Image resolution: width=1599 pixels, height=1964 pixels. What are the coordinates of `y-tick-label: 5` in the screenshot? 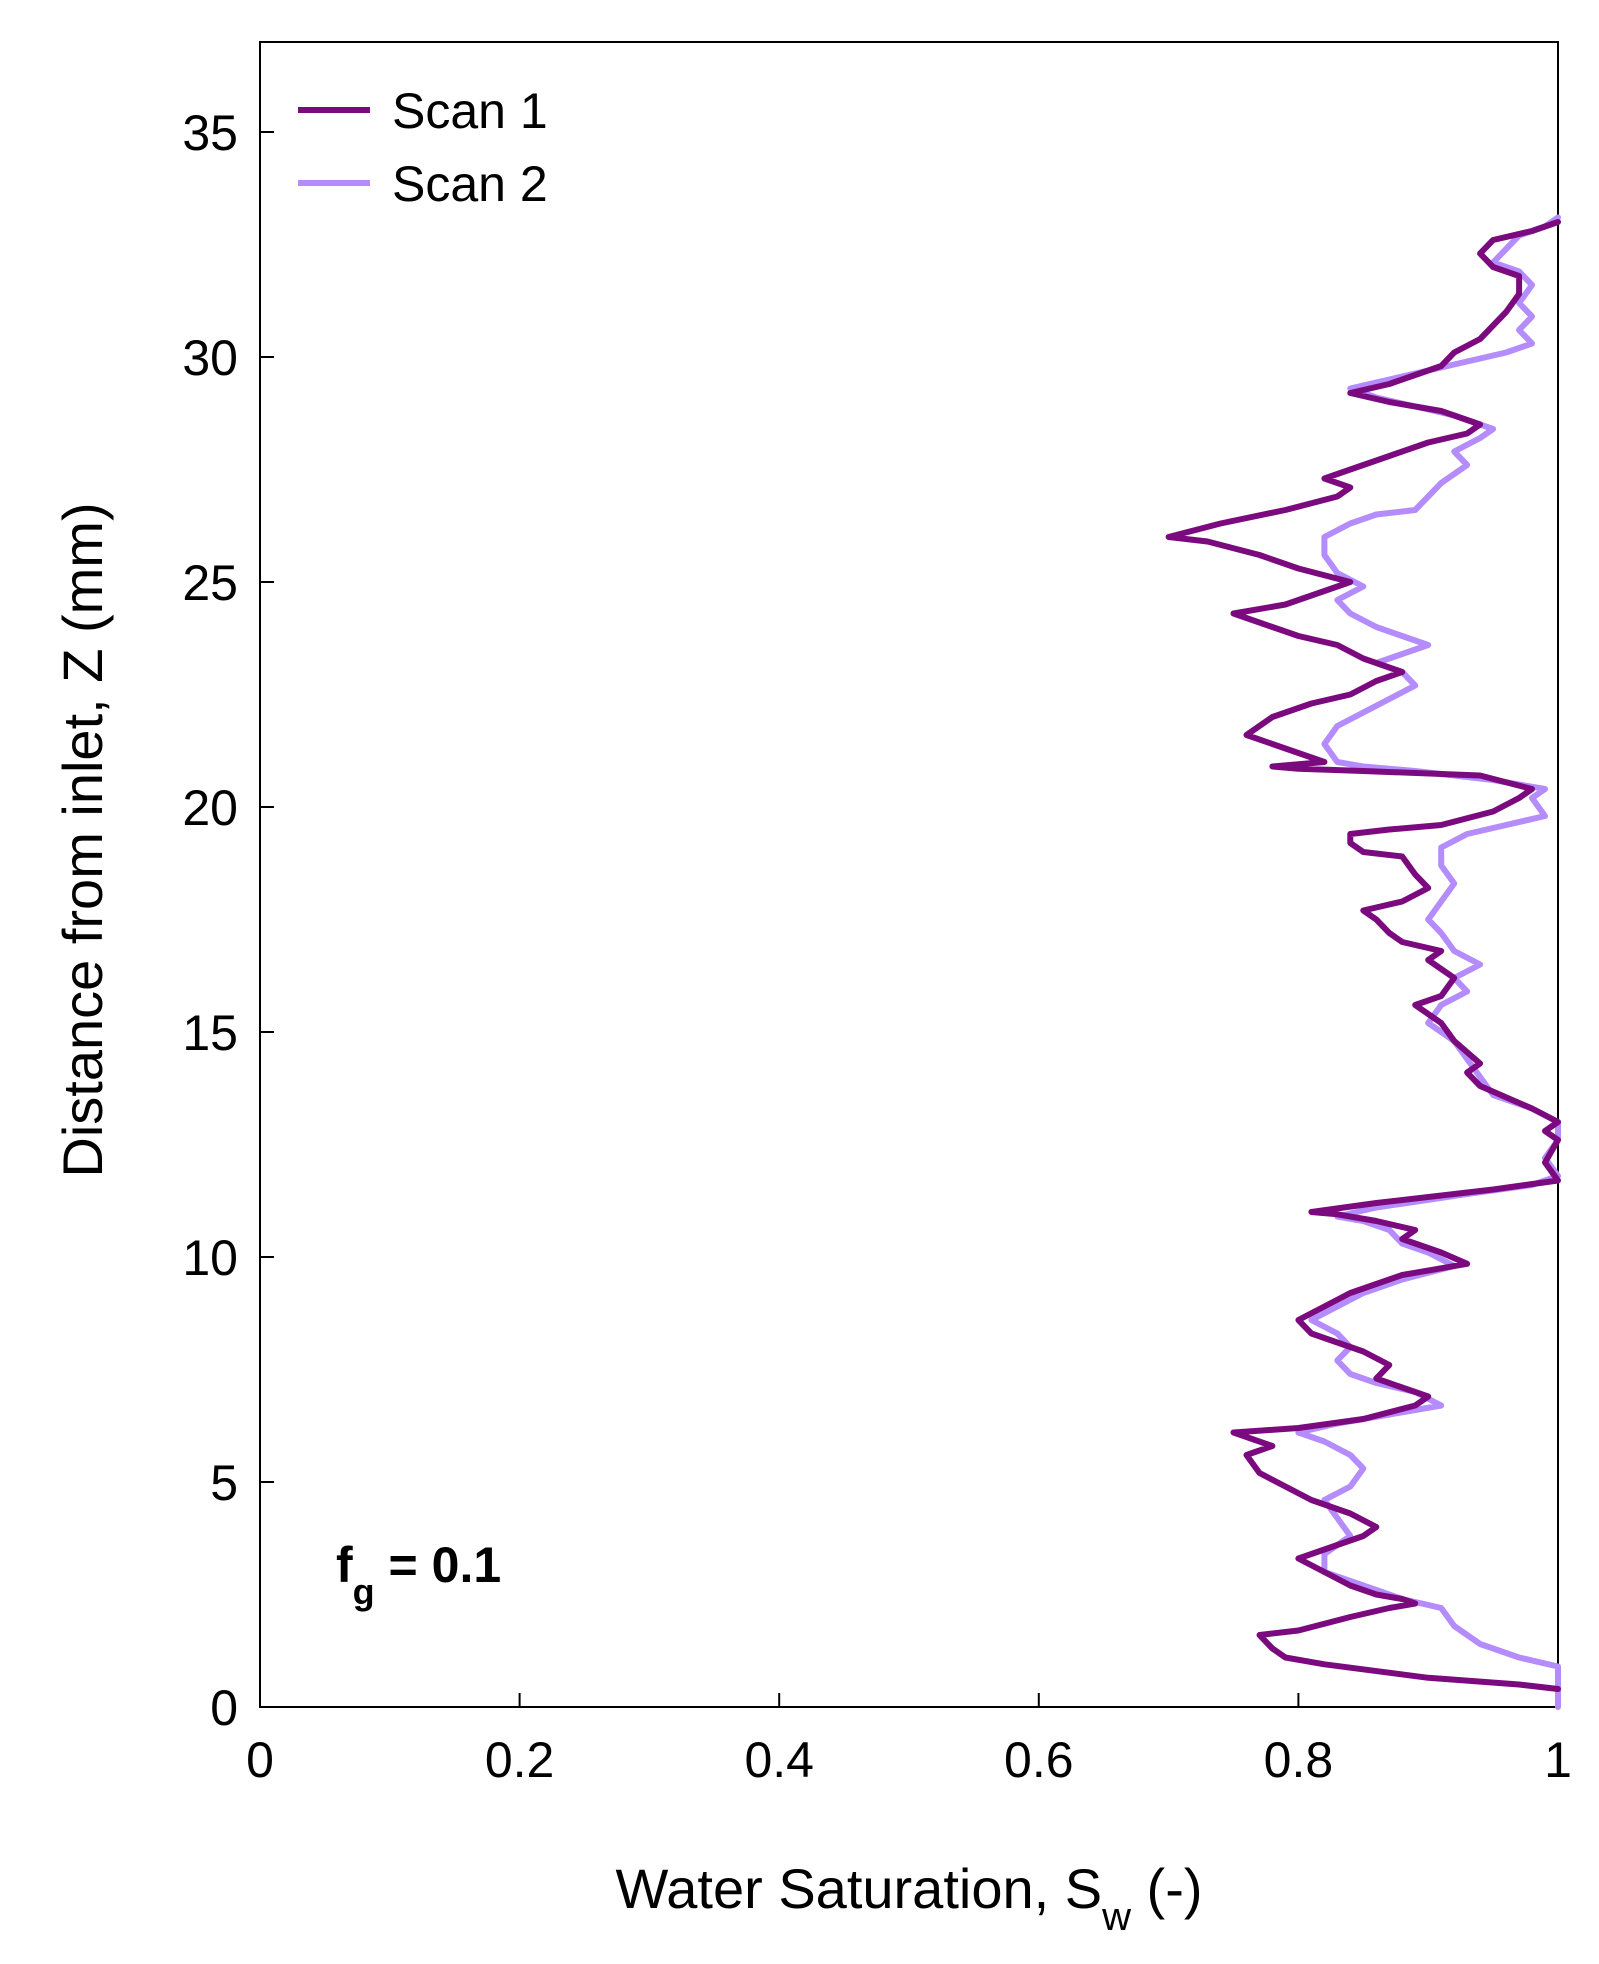 It's located at (224, 1483).